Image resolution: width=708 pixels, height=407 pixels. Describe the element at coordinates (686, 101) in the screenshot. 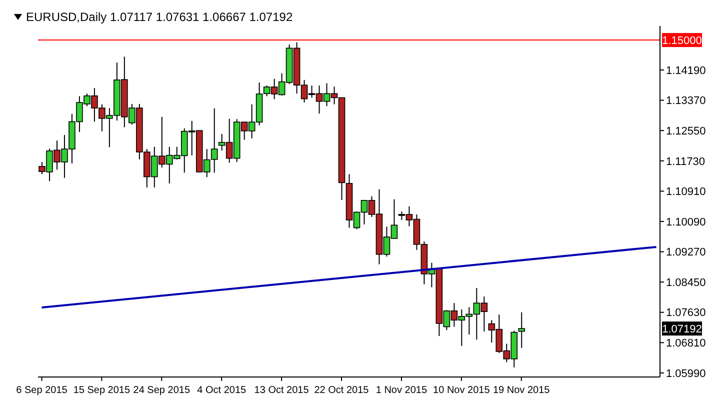

I see `y-tick-label: 1.13370` at that location.